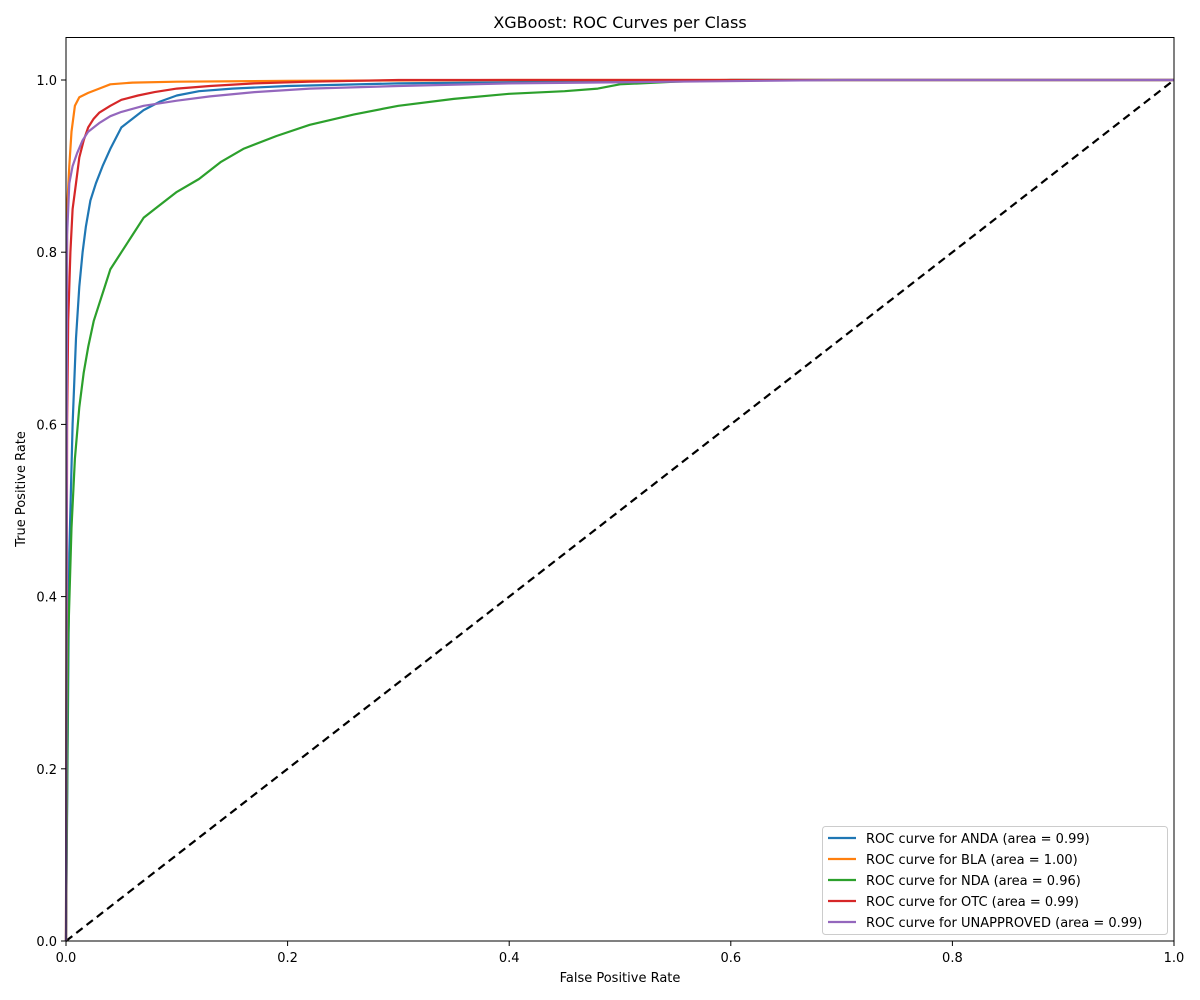 The image size is (1200, 1000). Describe the element at coordinates (619, 22) in the screenshot. I see `chart-title: XGBoost: ROC Curves per Class` at that location.